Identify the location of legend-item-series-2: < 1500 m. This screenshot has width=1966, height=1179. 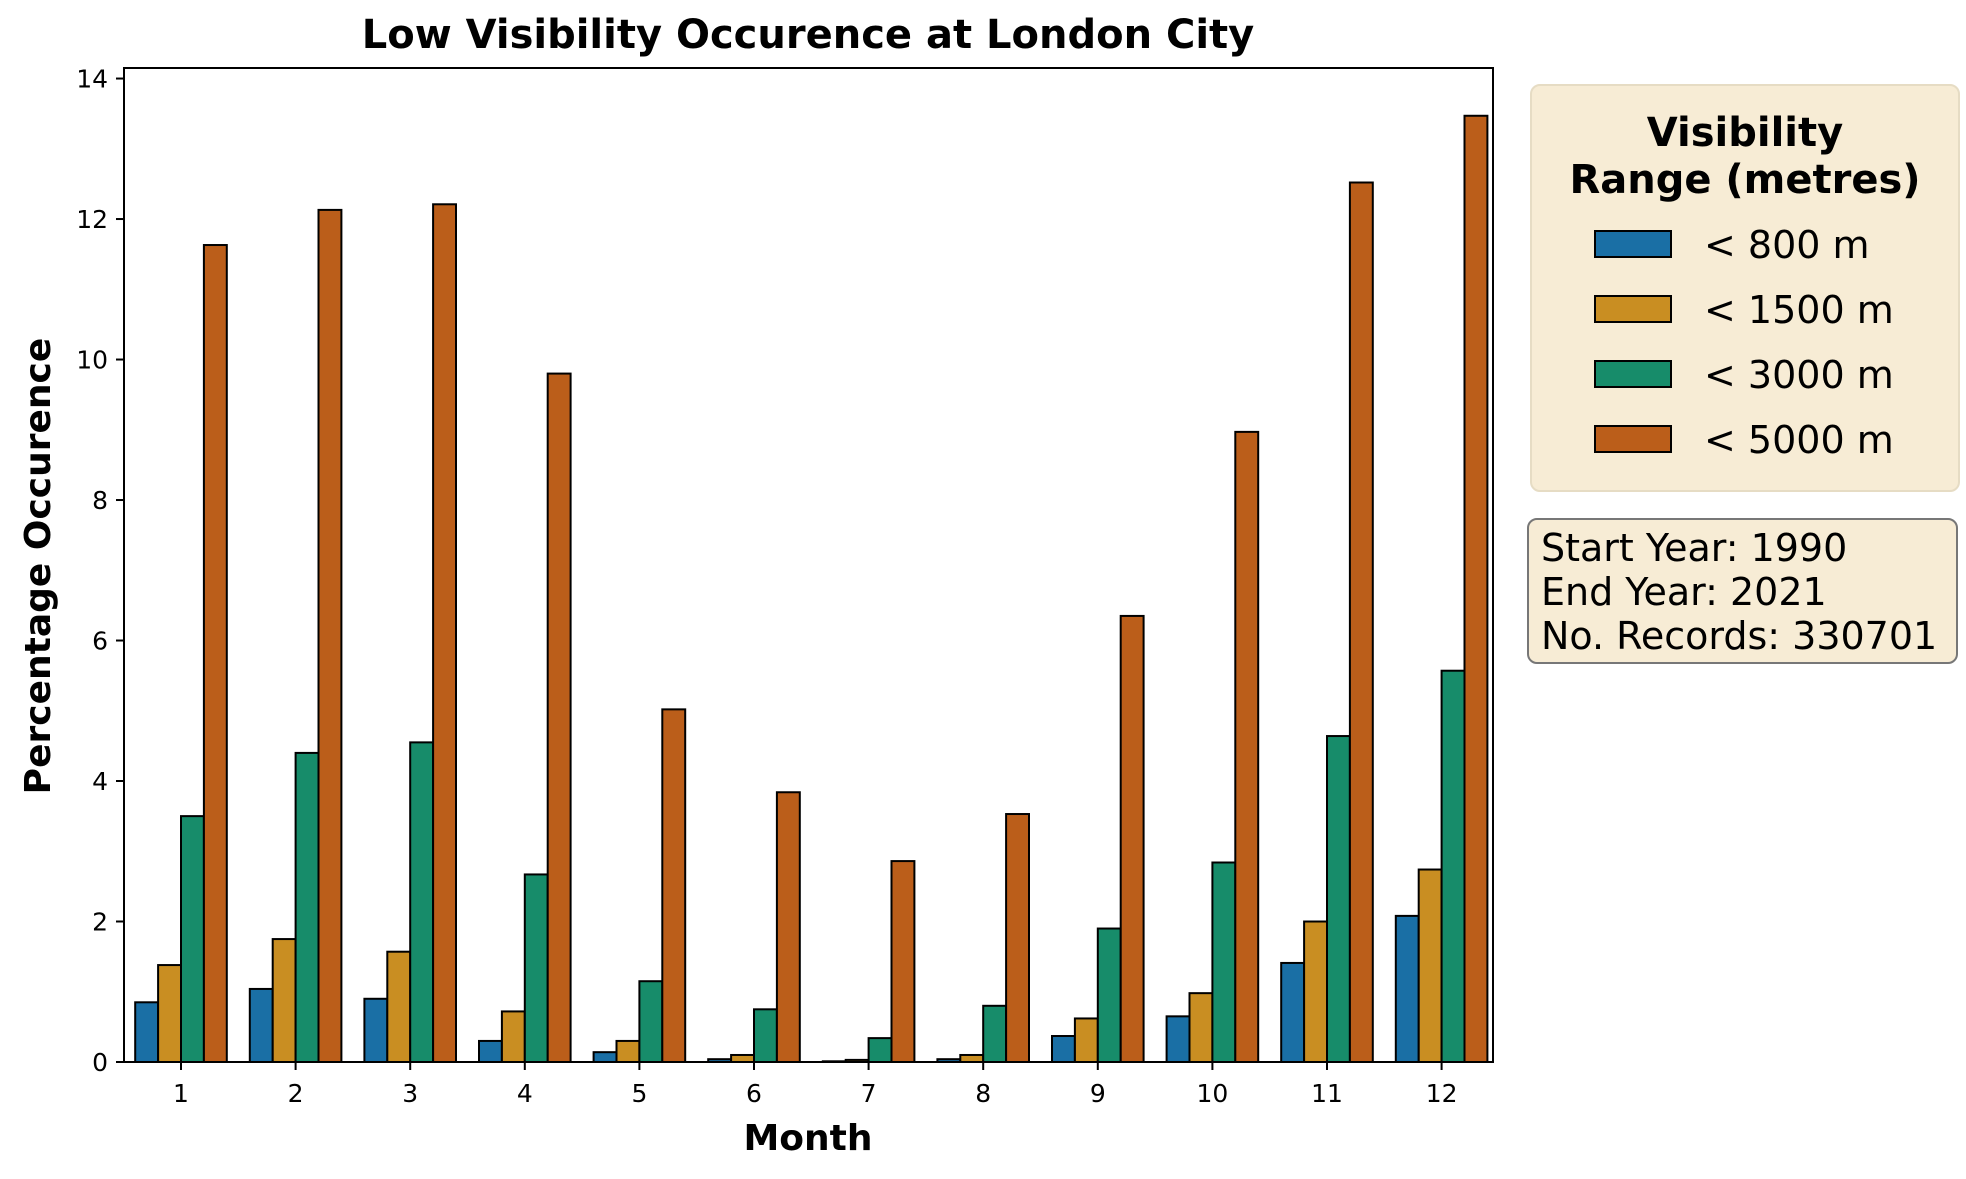
(1774, 310).